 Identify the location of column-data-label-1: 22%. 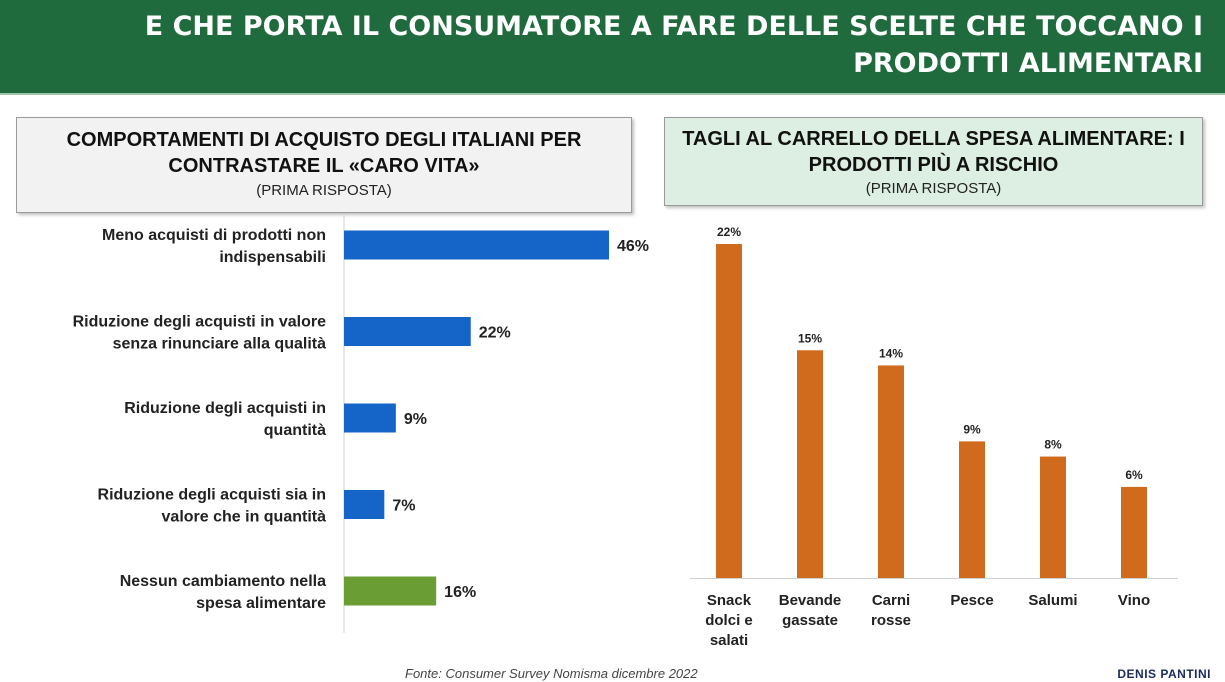
(729, 232).